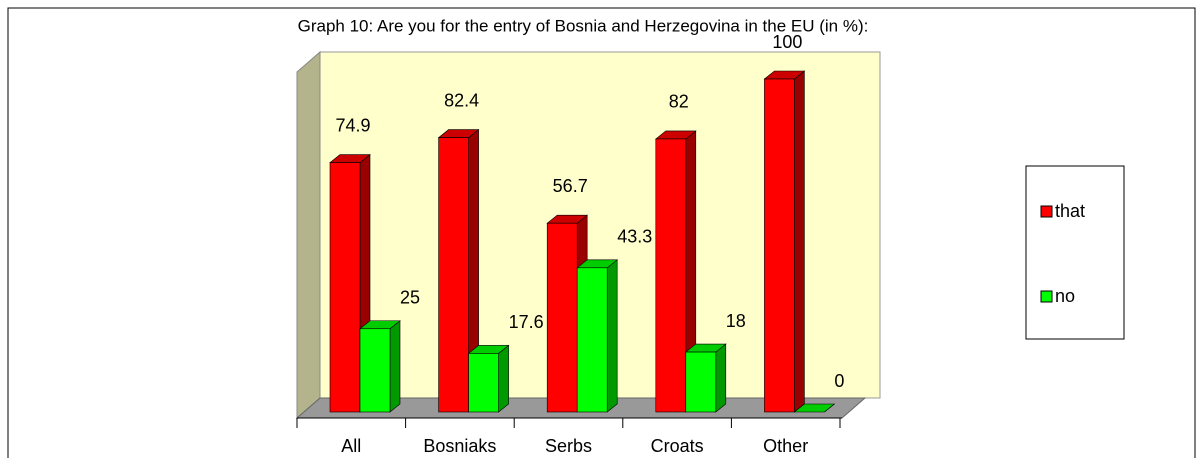 The width and height of the screenshot is (1203, 458). Describe the element at coordinates (785, 446) in the screenshot. I see `x-tick-label: Other` at that location.